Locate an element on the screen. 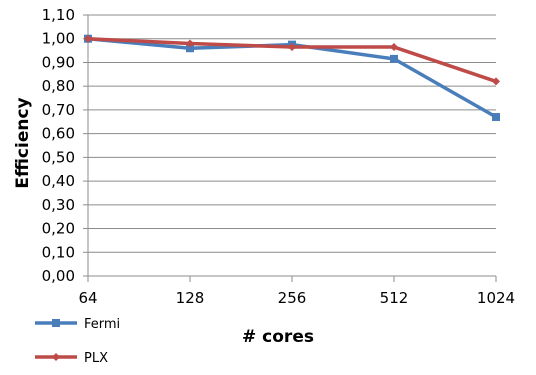  y-tick-label: 0,30 is located at coordinates (58, 205).